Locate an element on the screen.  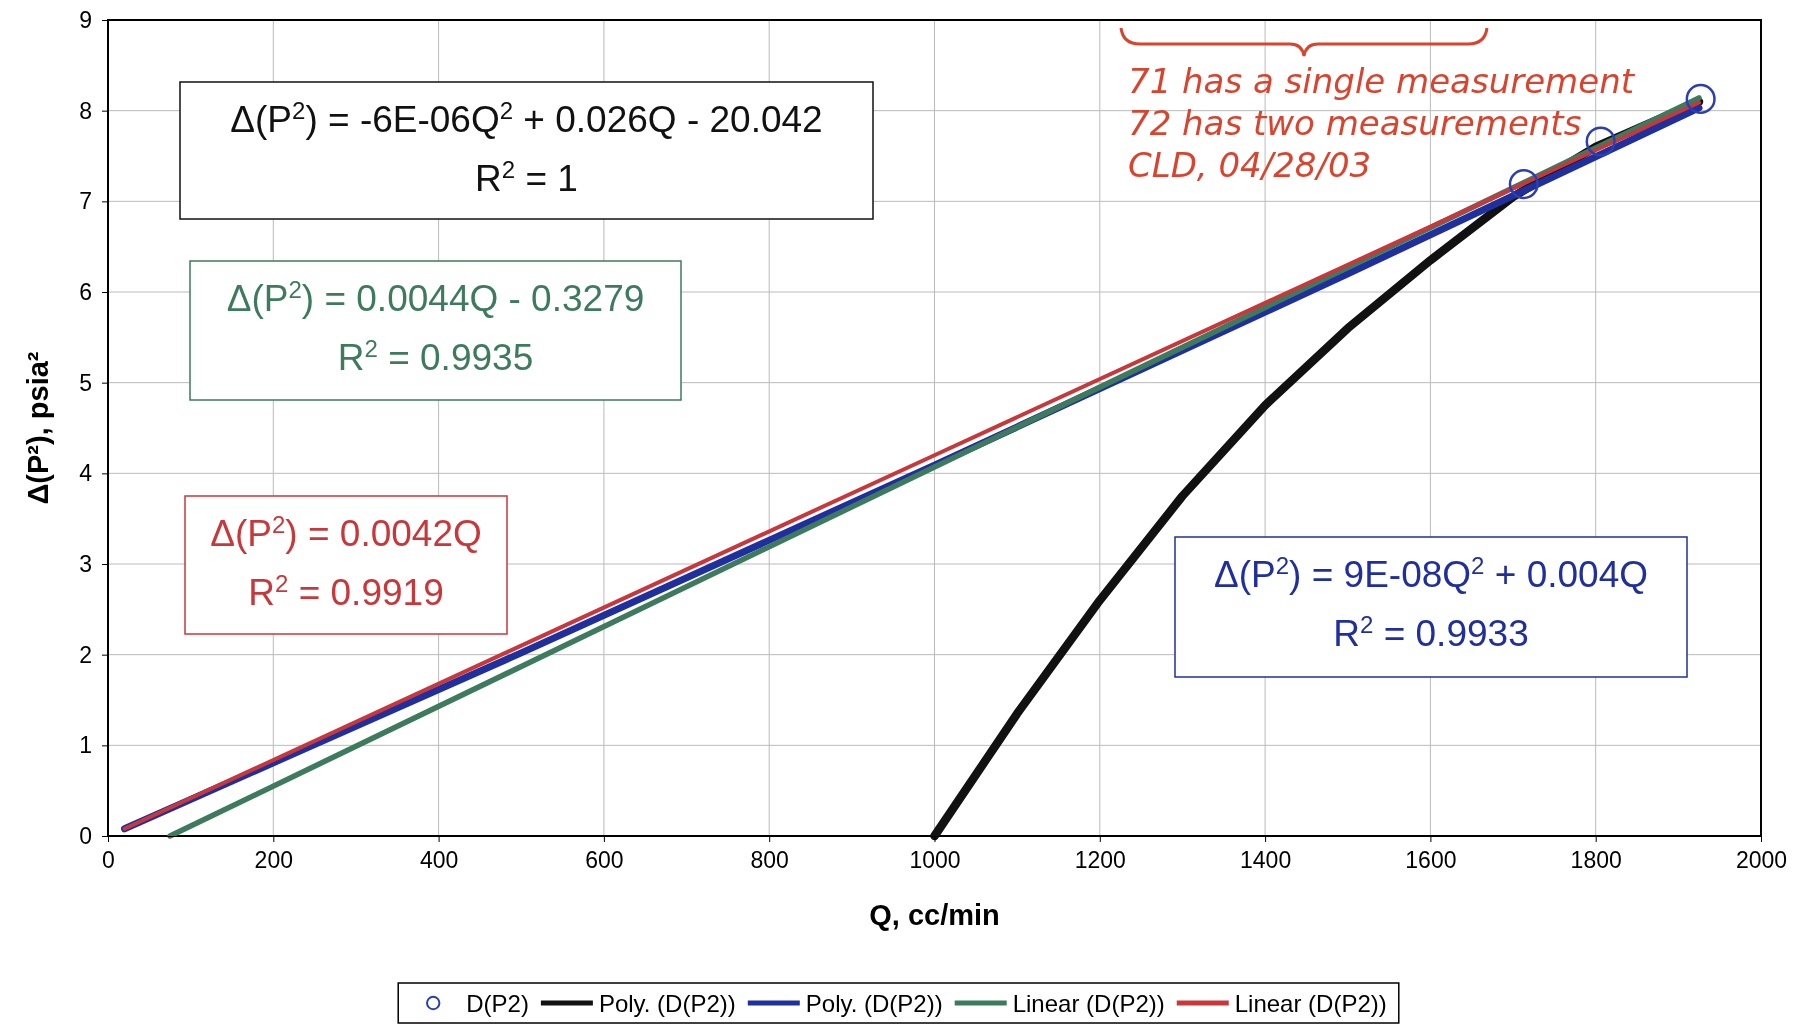
y-tick-label: 2 is located at coordinates (85, 654).